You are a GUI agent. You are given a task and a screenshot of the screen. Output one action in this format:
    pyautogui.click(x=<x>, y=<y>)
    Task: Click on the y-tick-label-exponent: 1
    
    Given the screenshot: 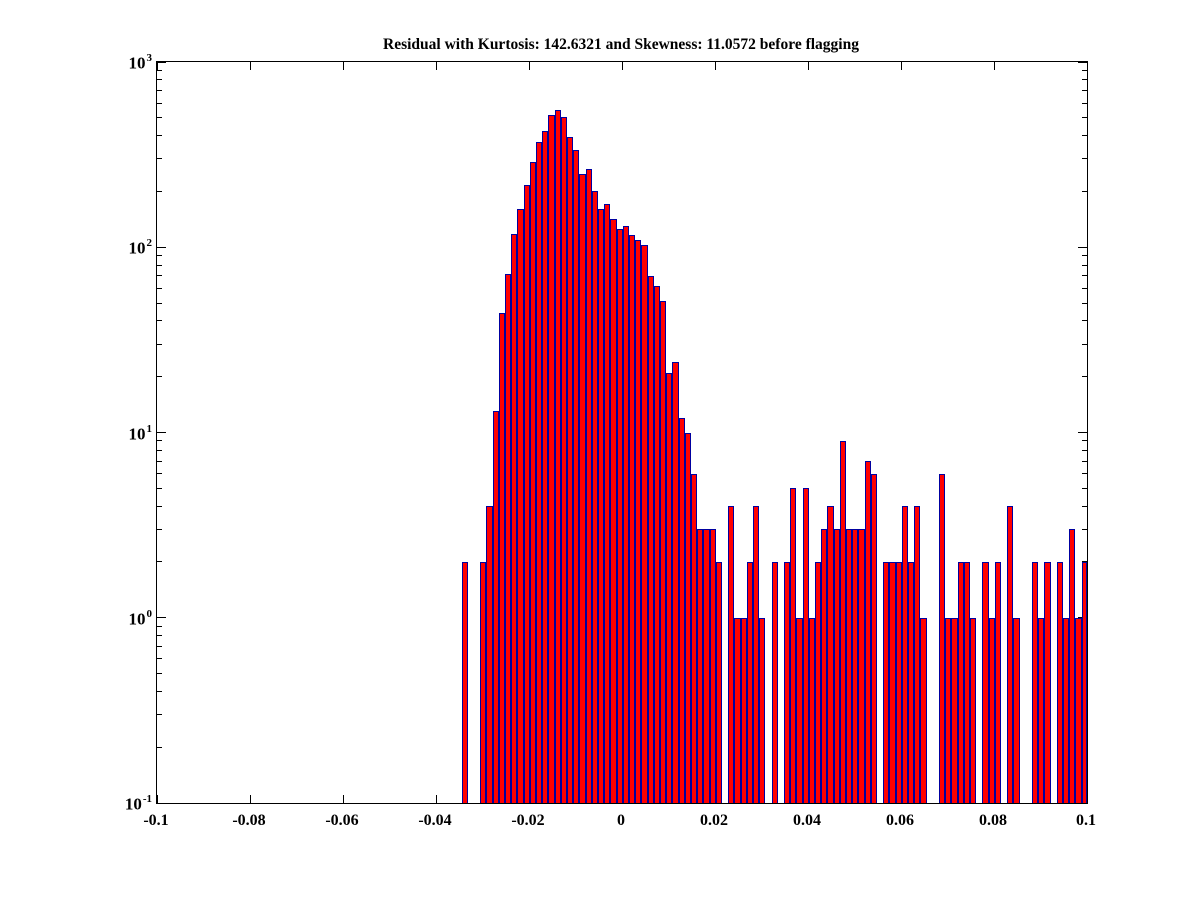 What is the action you would take?
    pyautogui.click(x=149, y=428)
    